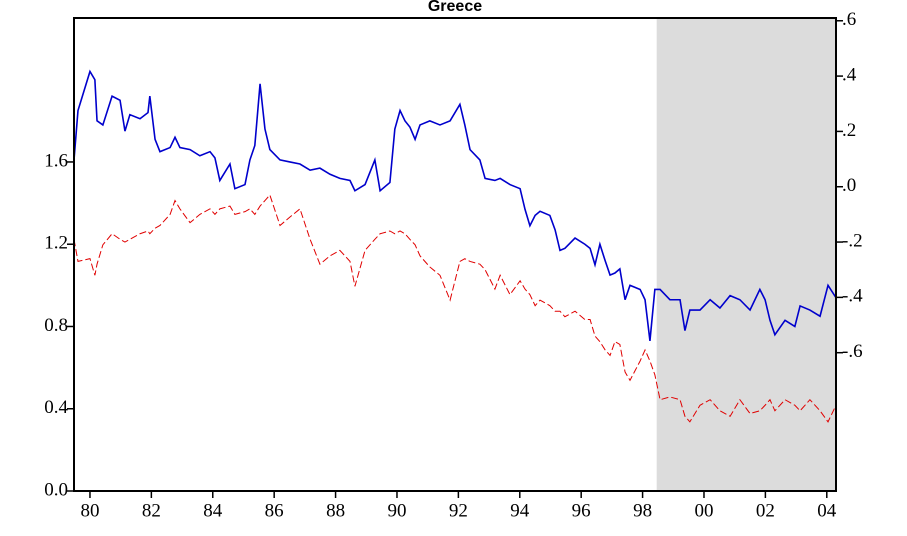 This screenshot has height=536, width=907. What do you see at coordinates (455, 7) in the screenshot?
I see `chart-title: Greece` at bounding box center [455, 7].